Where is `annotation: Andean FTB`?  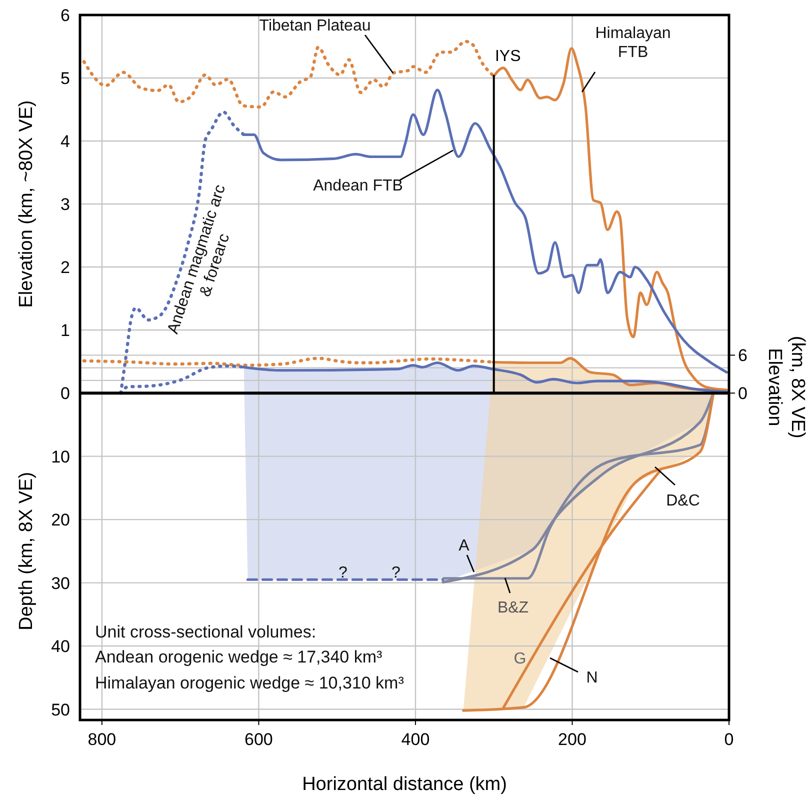
annotation: Andean FTB is located at coordinates (358, 186).